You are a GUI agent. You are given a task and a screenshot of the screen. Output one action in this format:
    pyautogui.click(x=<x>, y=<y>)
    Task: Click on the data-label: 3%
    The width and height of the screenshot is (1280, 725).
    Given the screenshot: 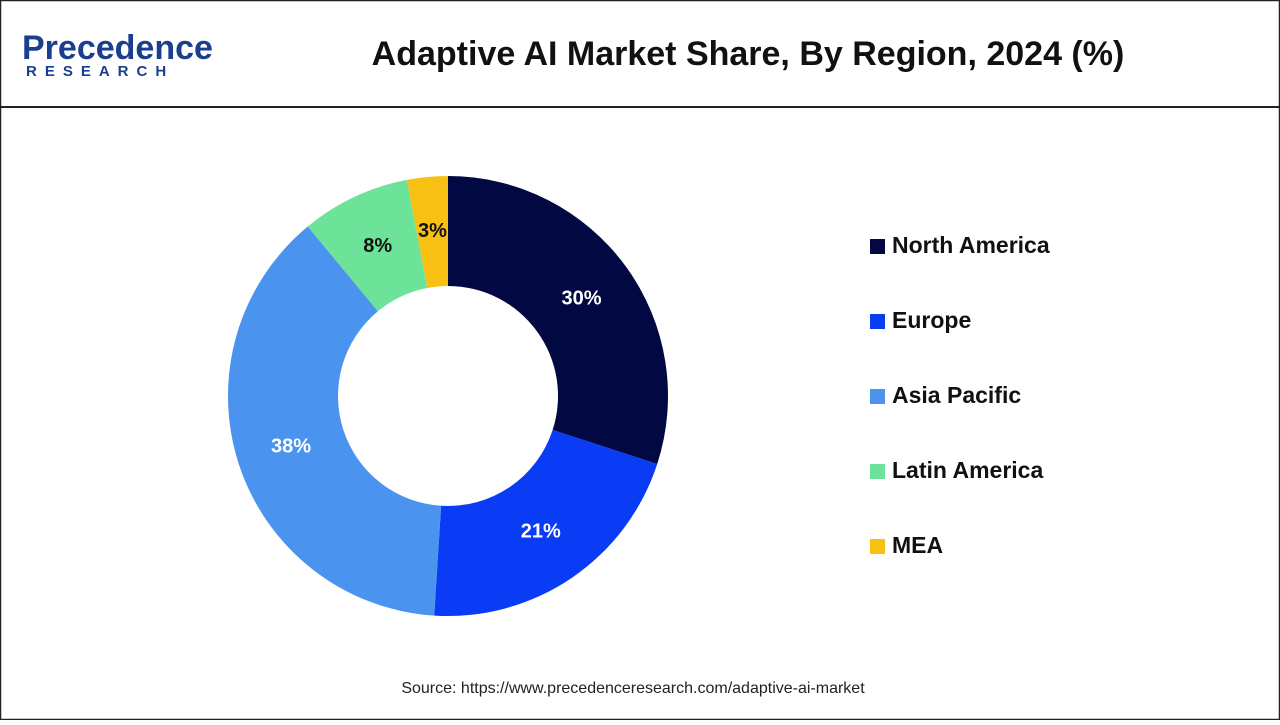 What is the action you would take?
    pyautogui.click(x=432, y=231)
    